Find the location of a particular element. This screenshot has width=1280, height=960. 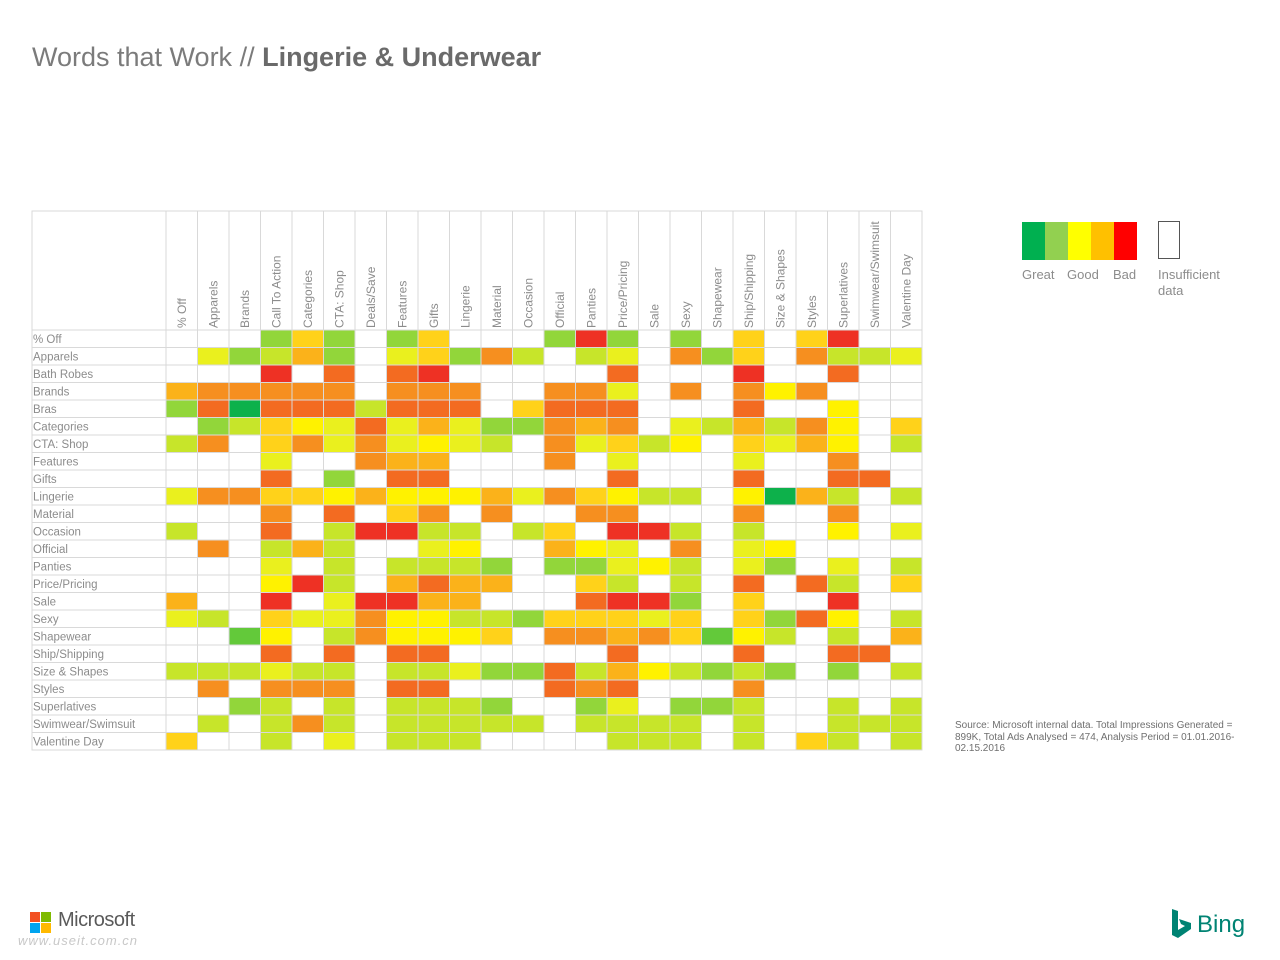

row-label: % Off is located at coordinates (47, 340).